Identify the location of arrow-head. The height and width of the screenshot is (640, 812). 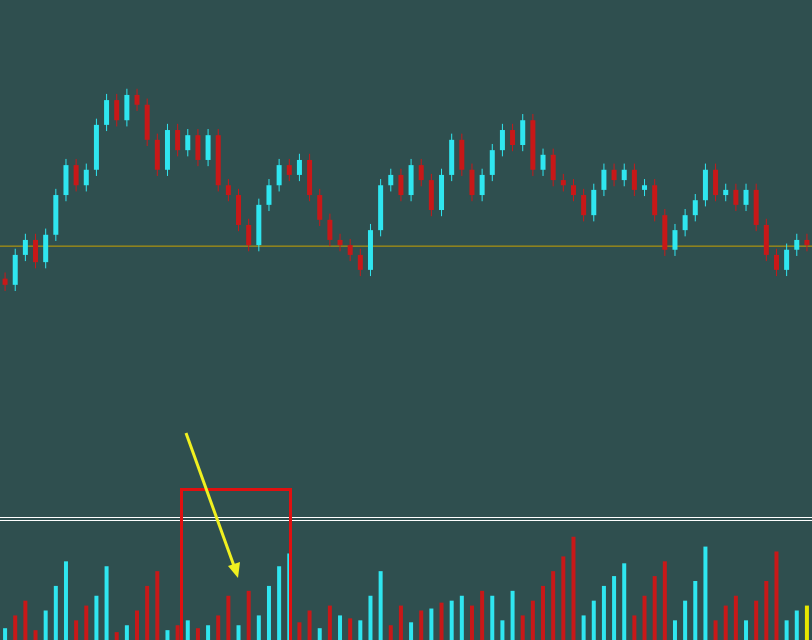
(234, 570).